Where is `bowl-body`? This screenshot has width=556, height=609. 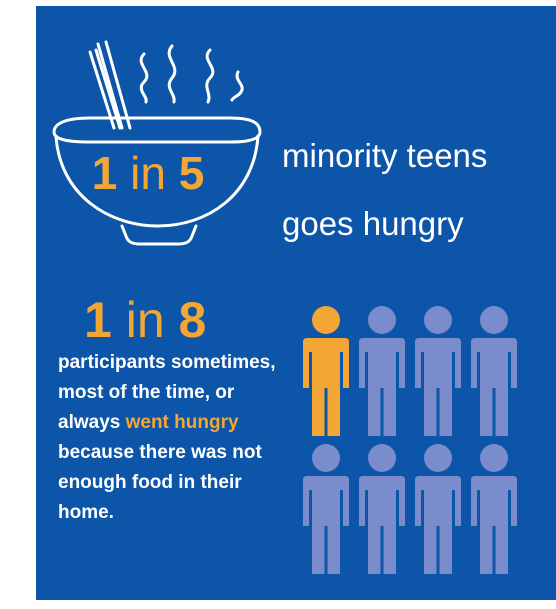 bowl-body is located at coordinates (157, 181).